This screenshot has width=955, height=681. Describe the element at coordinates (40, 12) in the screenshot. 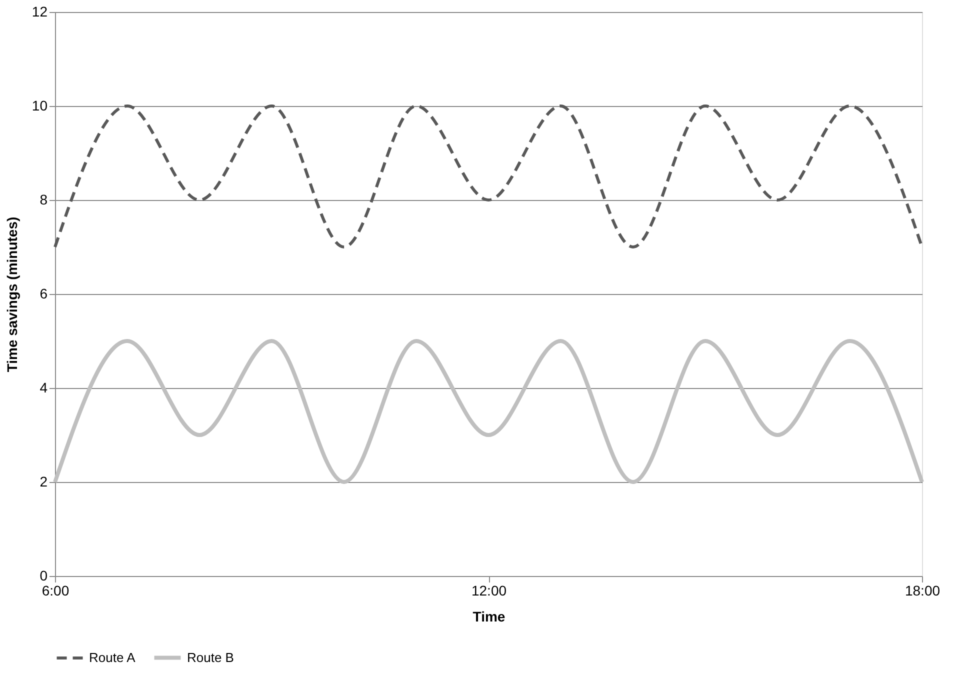

I see `y-tick-label: 12` at that location.